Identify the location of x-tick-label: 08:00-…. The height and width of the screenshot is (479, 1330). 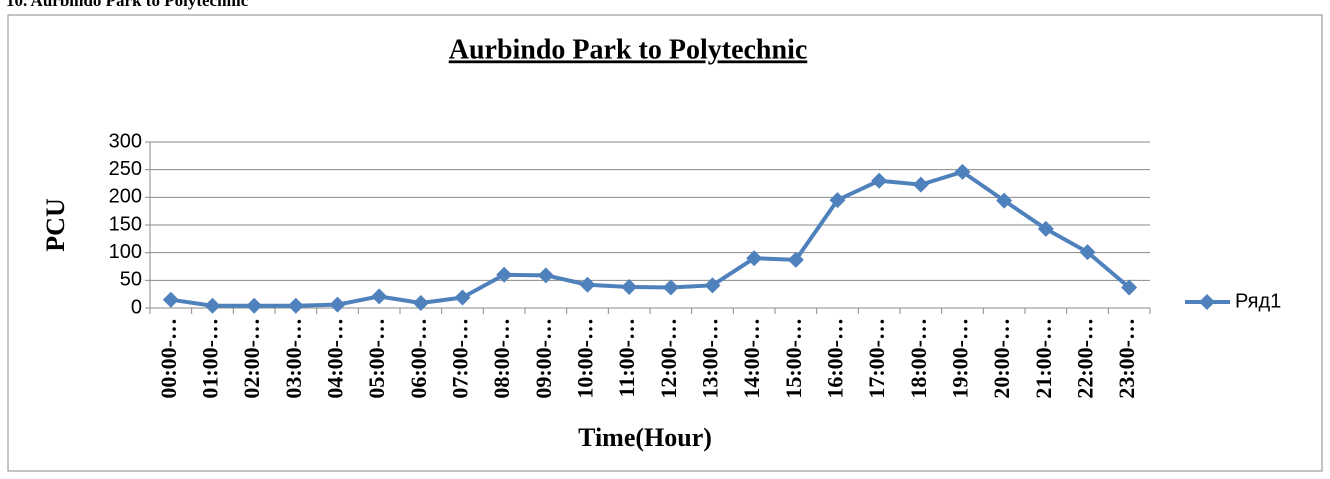
(501, 358).